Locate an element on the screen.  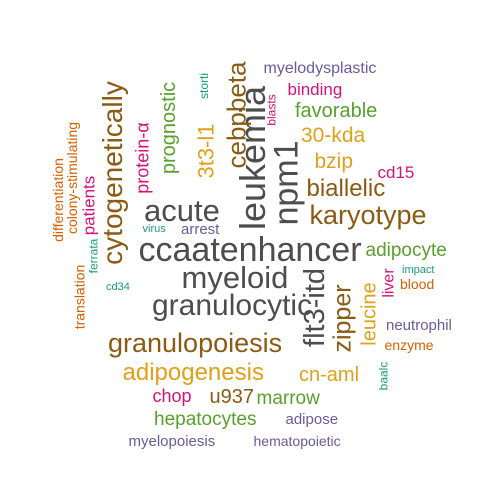
word-prognostic: prognostic is located at coordinates (169, 128).